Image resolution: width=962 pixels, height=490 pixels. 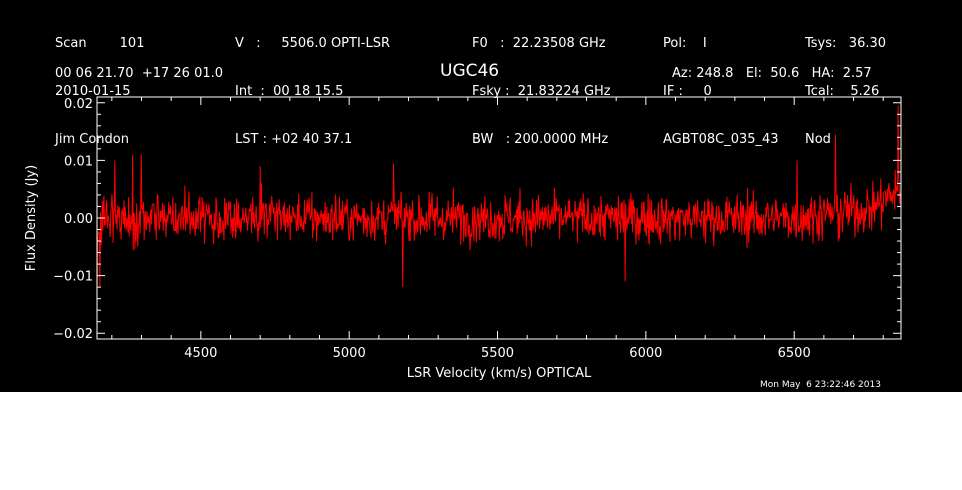 What do you see at coordinates (139, 73) in the screenshot?
I see `header-coords: 00 06 21.70 +17 26 01.0` at bounding box center [139, 73].